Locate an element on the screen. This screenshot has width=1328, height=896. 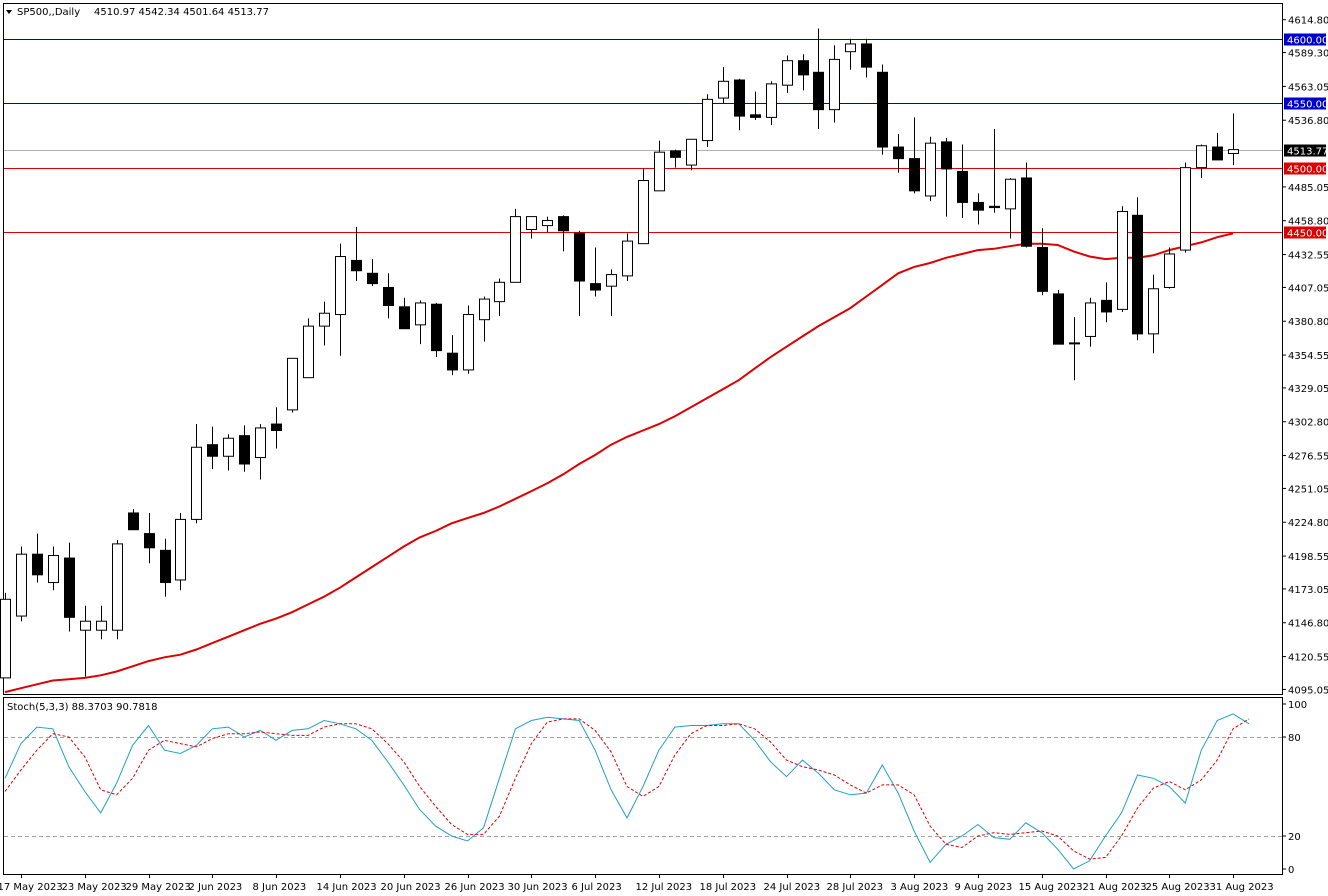
stoch-tick-label-1: 80 is located at coordinates (1294, 738).